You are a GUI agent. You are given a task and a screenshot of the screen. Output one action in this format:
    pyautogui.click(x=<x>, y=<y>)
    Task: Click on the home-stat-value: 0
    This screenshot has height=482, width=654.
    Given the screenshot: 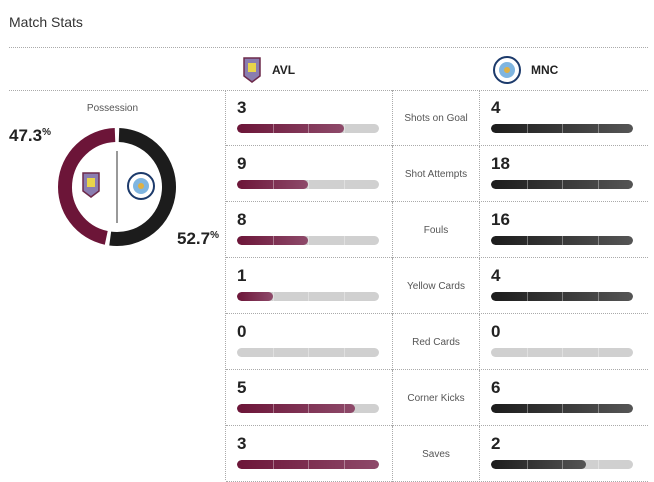 What is the action you would take?
    pyautogui.click(x=242, y=331)
    